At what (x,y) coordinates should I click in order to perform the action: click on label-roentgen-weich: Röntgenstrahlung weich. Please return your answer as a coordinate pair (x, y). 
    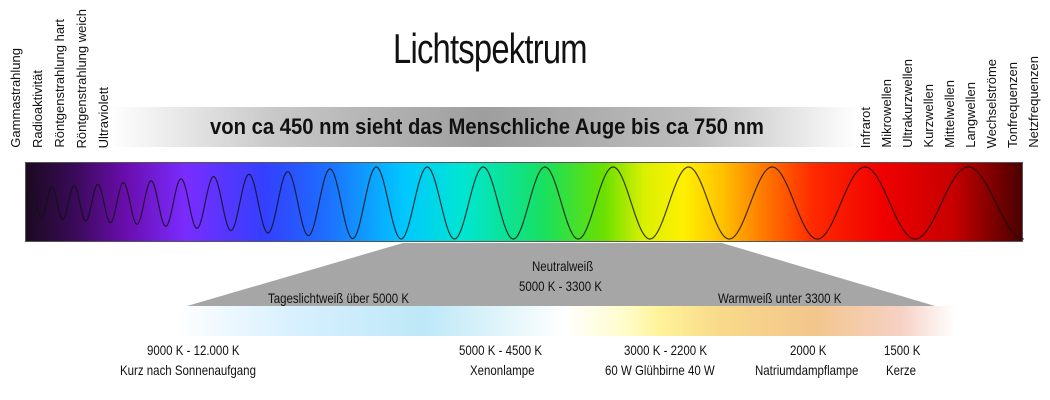
    Looking at the image, I should click on (81, 78).